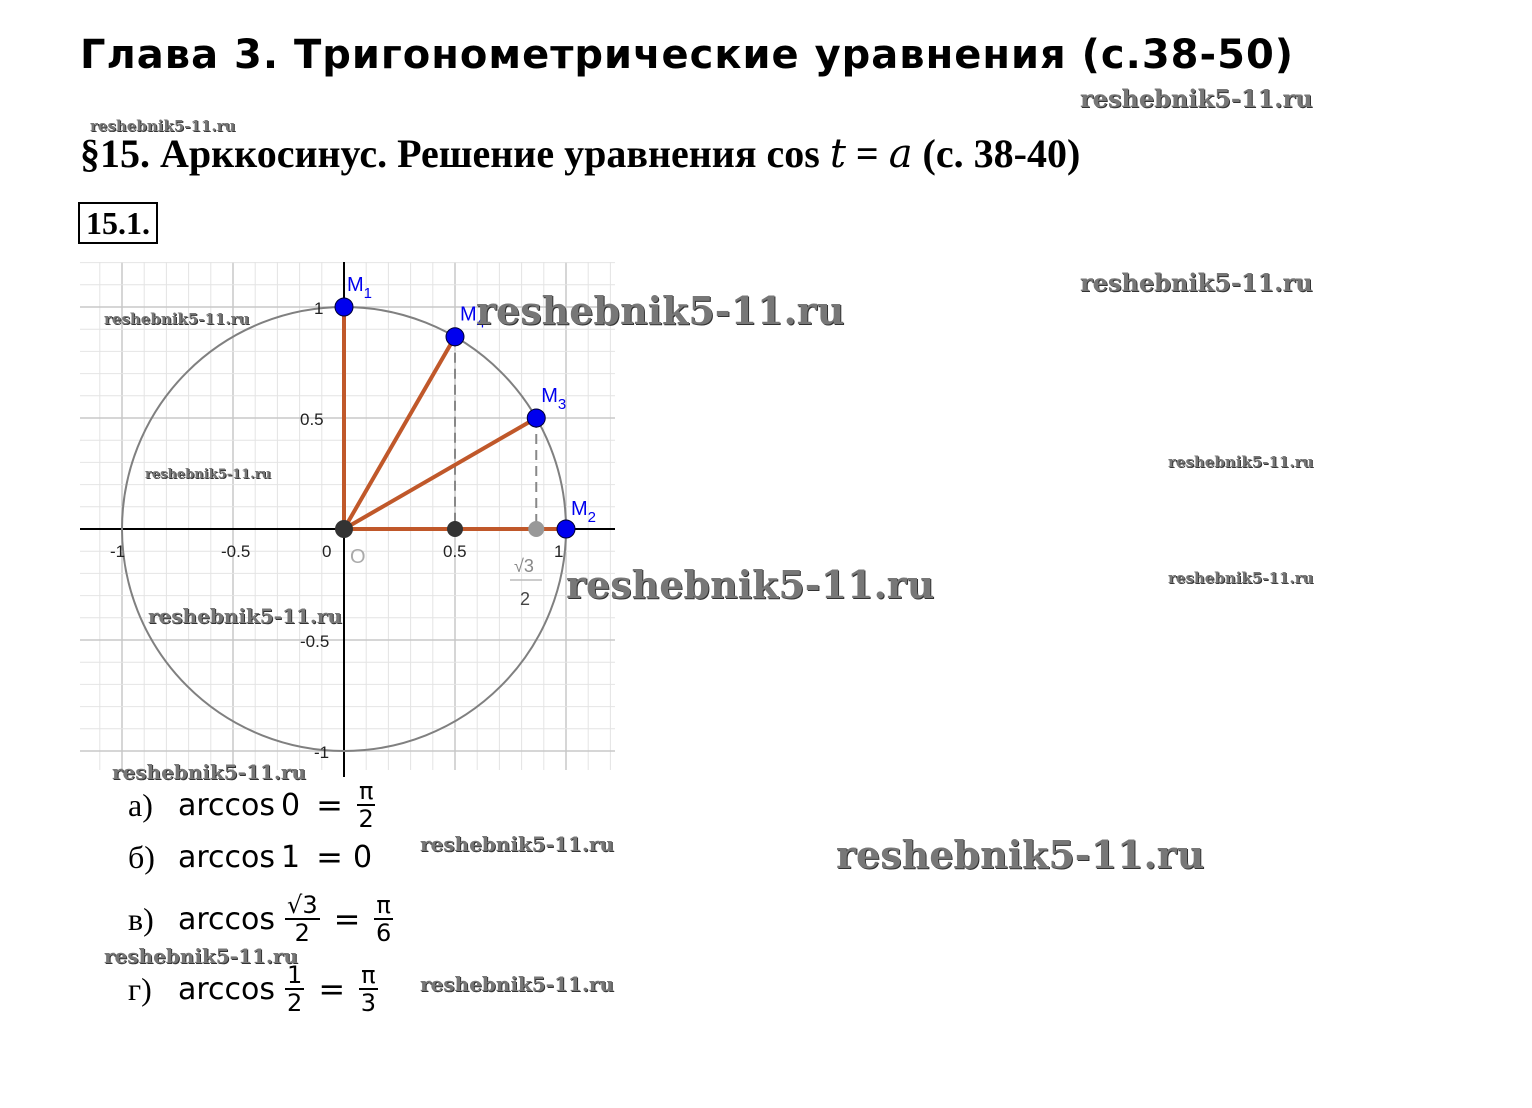 The height and width of the screenshot is (1108, 1532). I want to click on sqrt3-denominator: 2, so click(525, 599).